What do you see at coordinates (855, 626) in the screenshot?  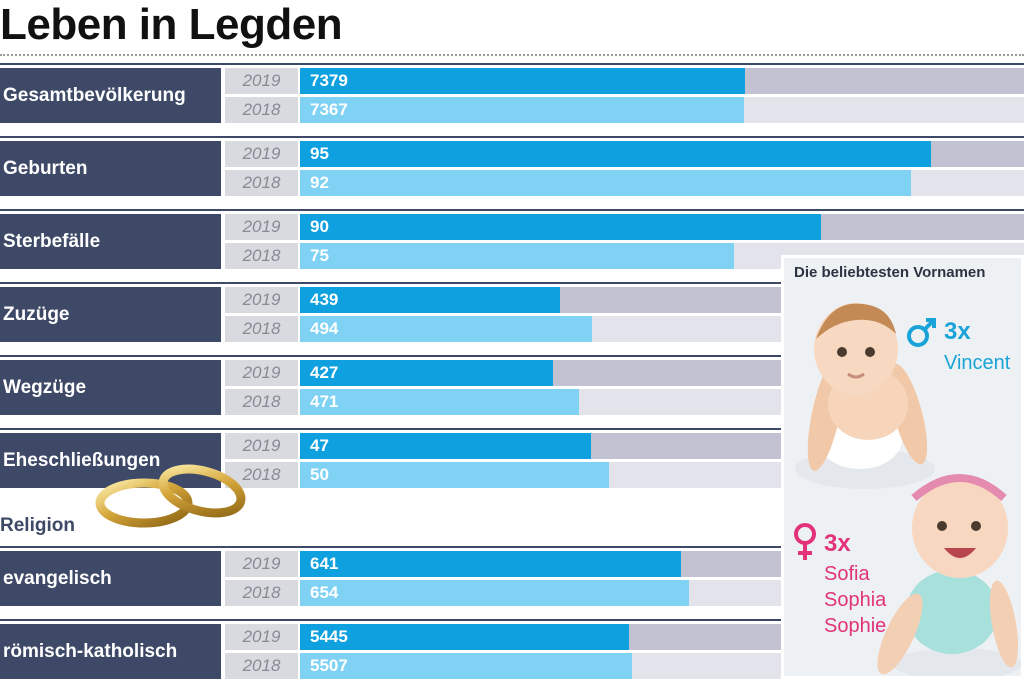 I see `girl-name: Sophie` at bounding box center [855, 626].